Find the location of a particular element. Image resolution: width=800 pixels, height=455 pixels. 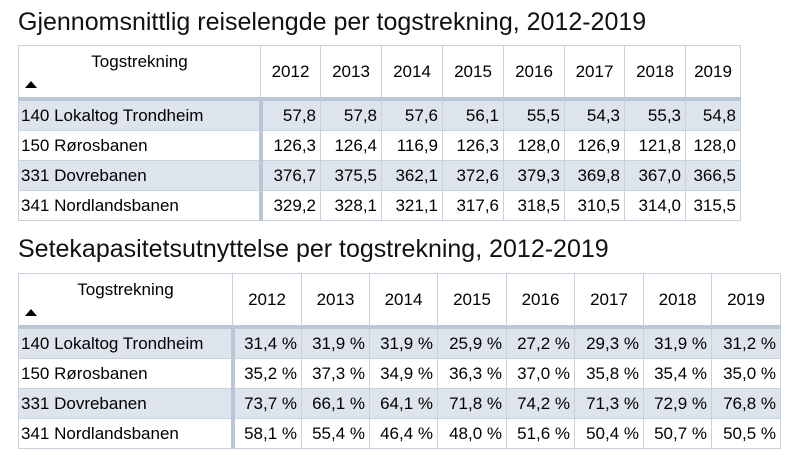

table-cell: 315,5 is located at coordinates (713, 205).